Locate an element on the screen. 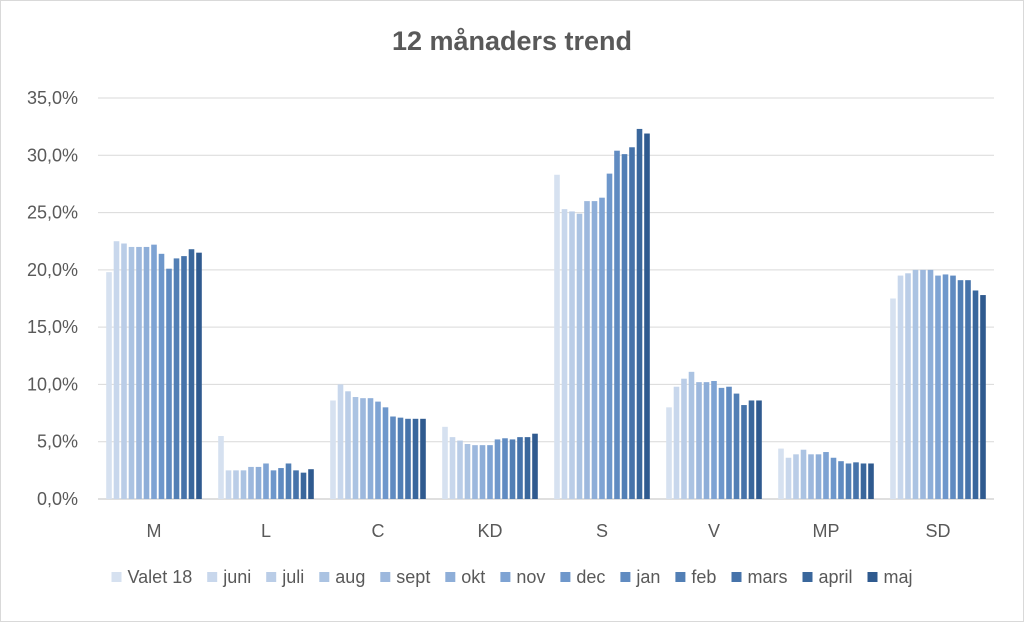 The width and height of the screenshot is (1024, 622). legend-label: feb is located at coordinates (703, 577).